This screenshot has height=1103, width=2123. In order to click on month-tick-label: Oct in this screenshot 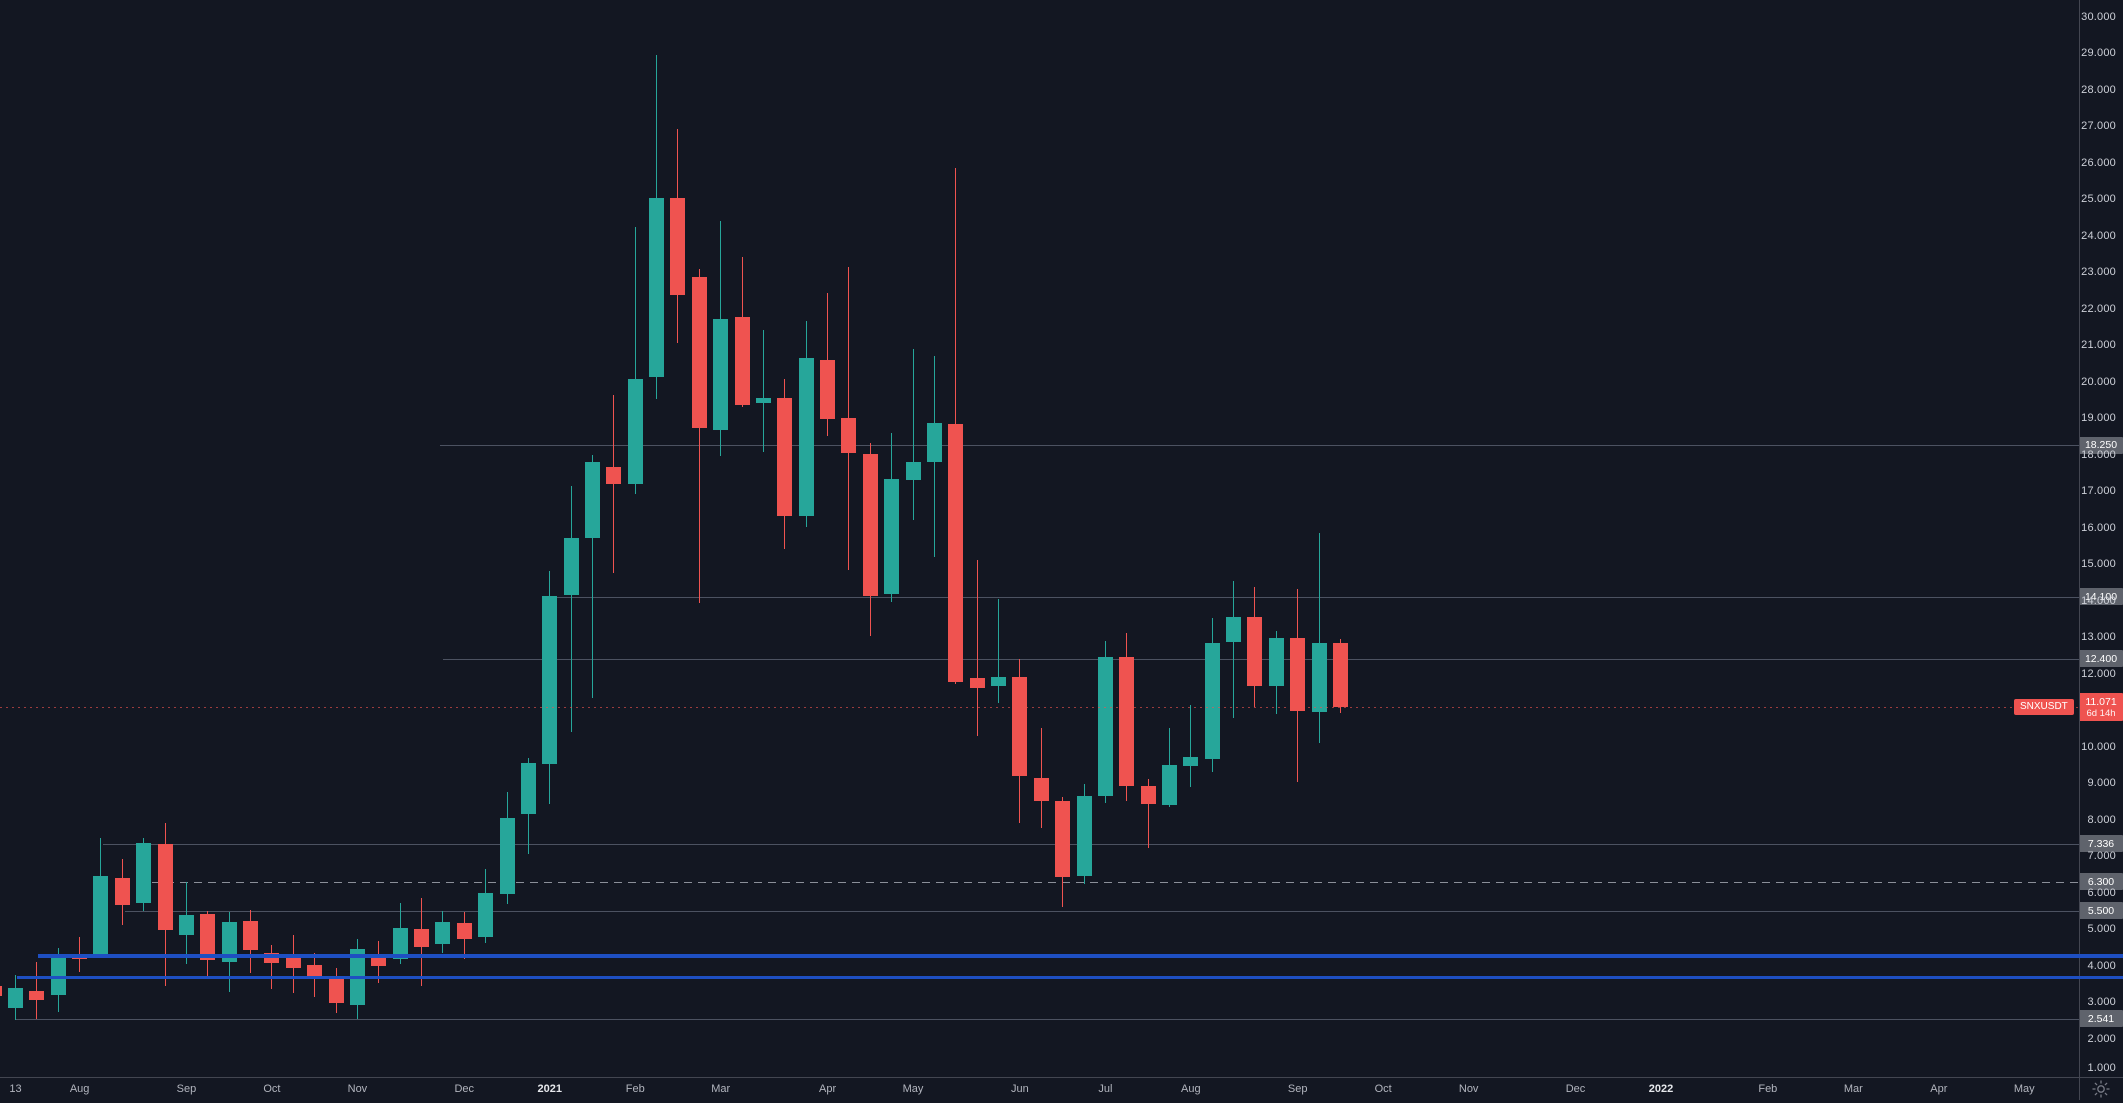, I will do `click(272, 1089)`.